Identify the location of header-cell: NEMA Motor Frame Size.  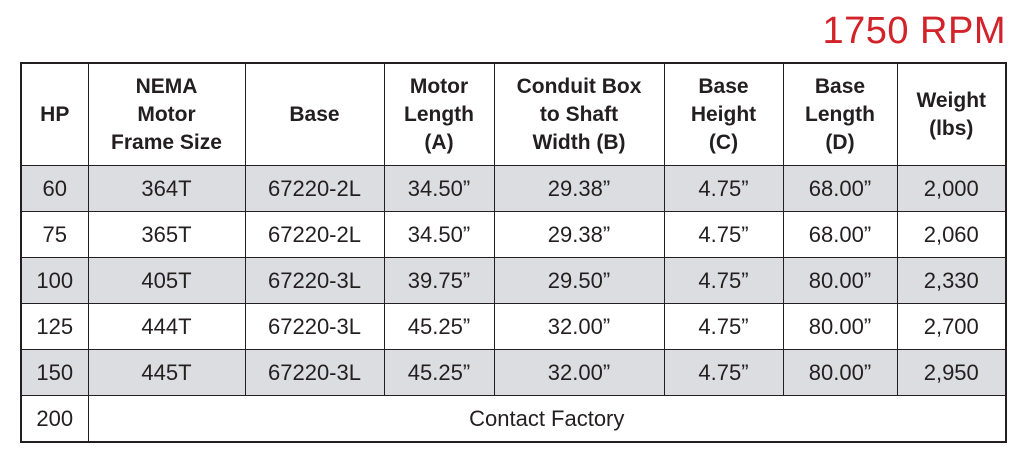
(166, 114).